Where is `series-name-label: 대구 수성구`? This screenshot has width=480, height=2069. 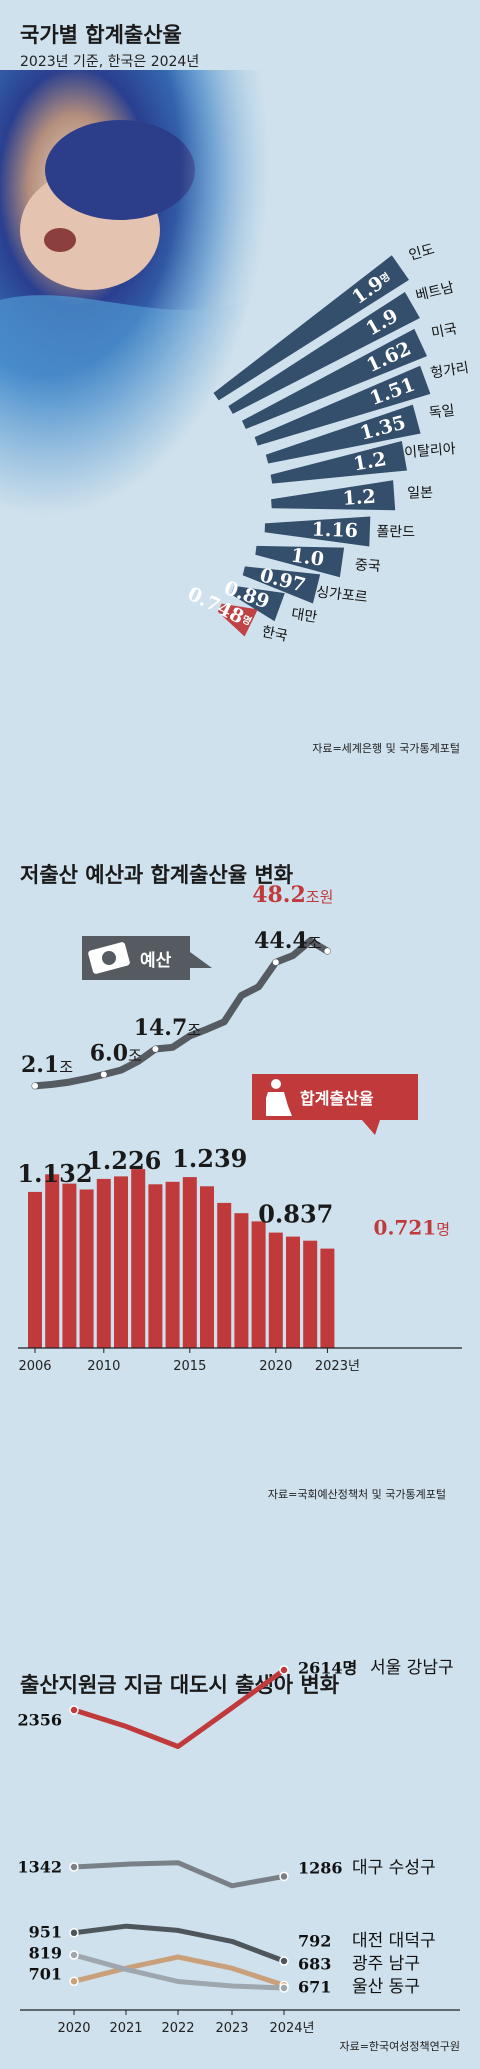 series-name-label: 대구 수성구 is located at coordinates (394, 1868).